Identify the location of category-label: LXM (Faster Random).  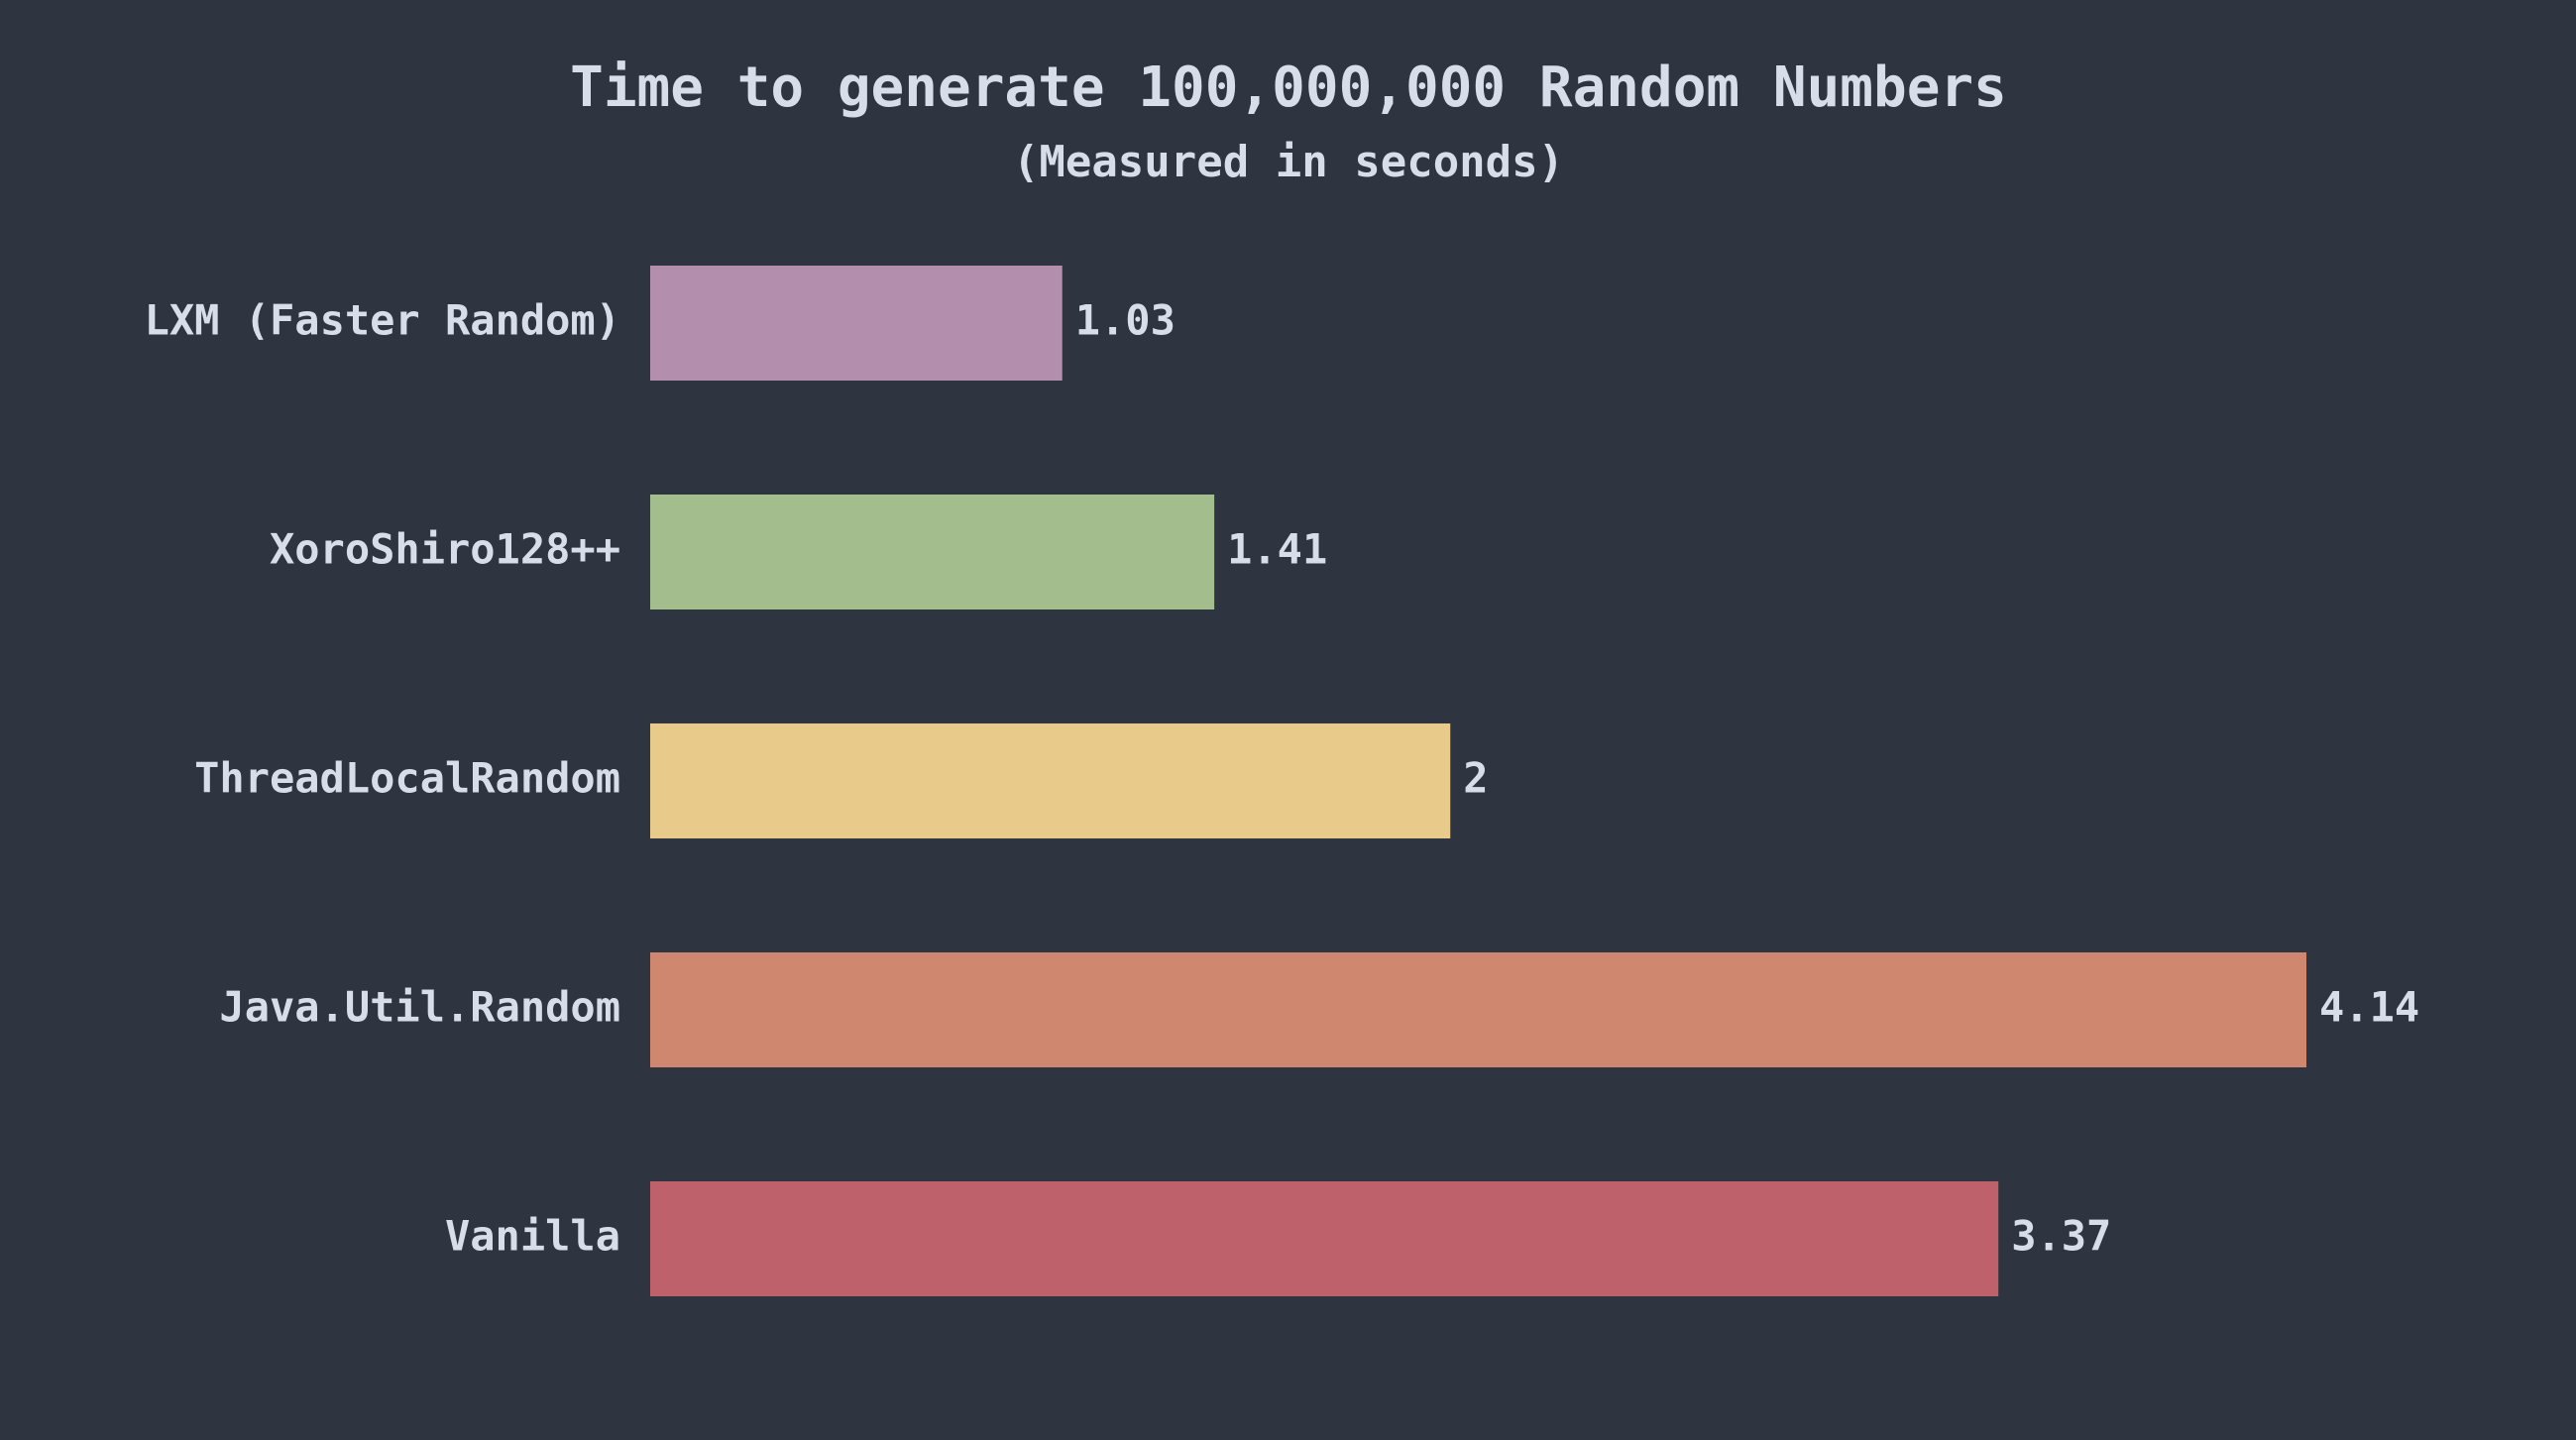
(382, 320).